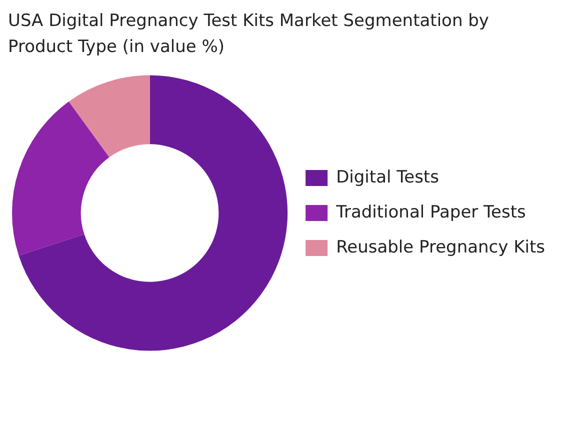 This screenshot has height=432, width=573. I want to click on chart-title: USA Digital Pregnancy Test Kits Market Segmentation by Product Type (in value %), so click(249, 34).